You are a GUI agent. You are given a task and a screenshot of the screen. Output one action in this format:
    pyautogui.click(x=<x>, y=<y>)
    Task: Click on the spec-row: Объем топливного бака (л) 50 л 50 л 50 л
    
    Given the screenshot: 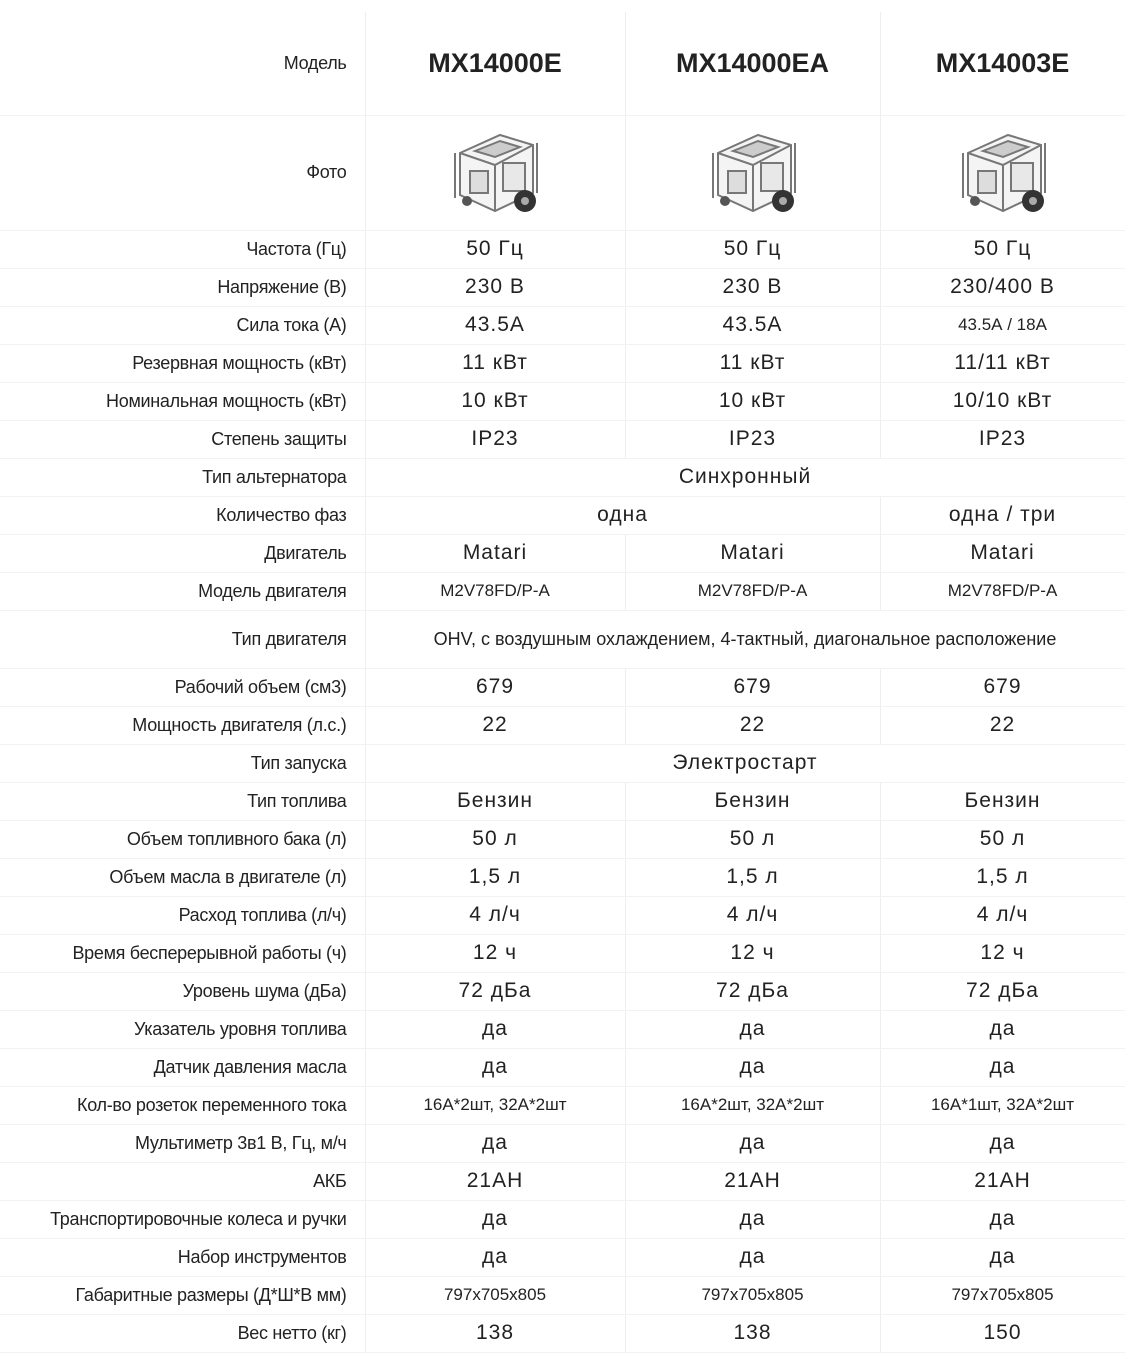 What is the action you would take?
    pyautogui.click(x=562, y=839)
    